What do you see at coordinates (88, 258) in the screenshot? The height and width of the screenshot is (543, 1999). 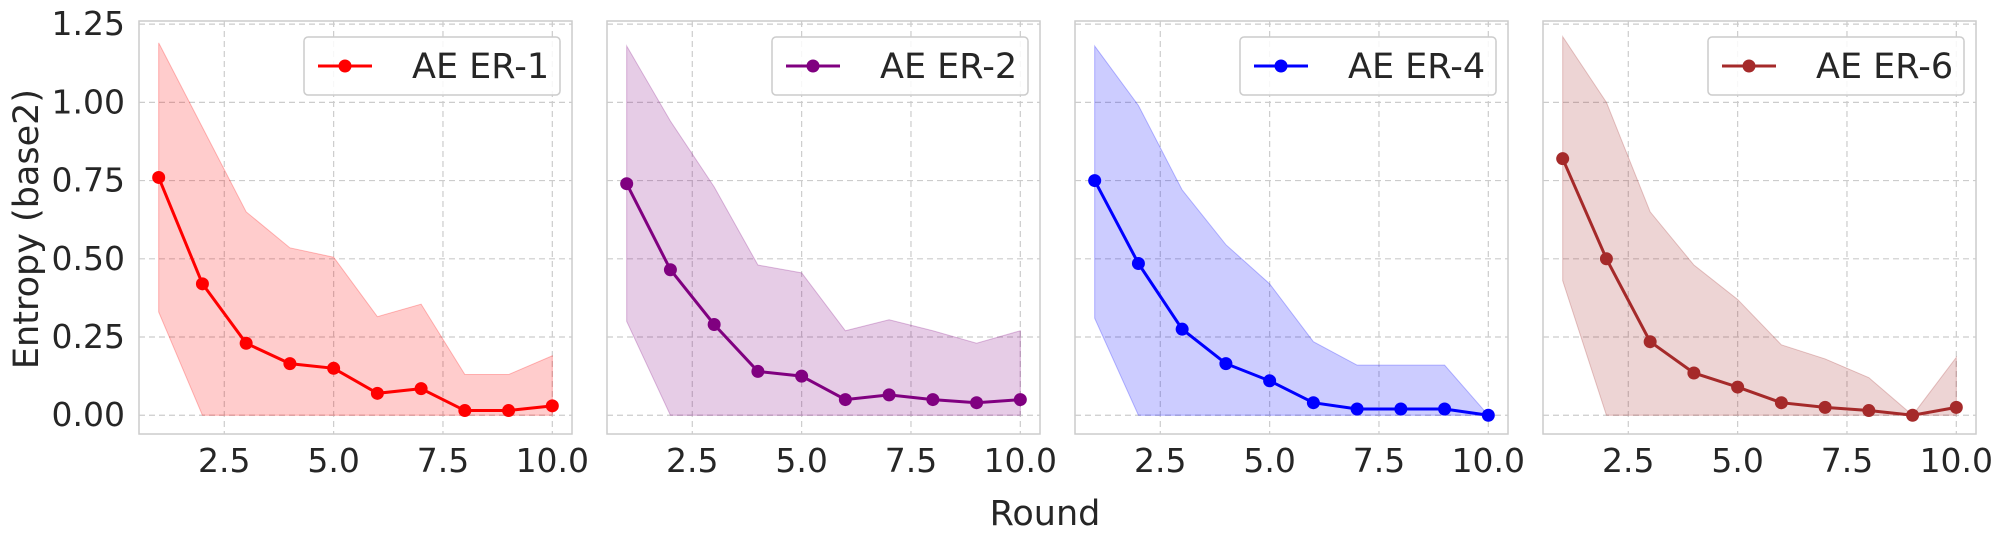 I see `y-tick-label: 0.50` at bounding box center [88, 258].